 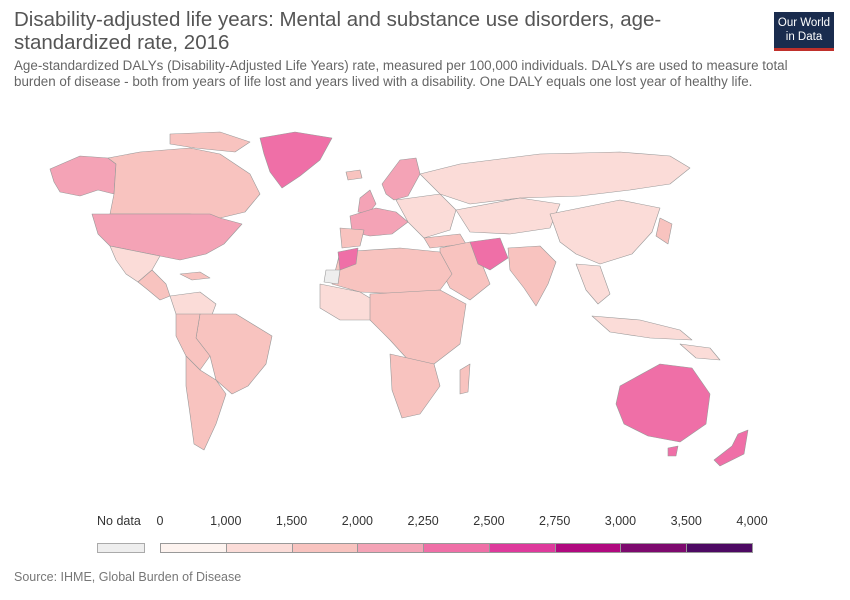 I want to click on region-australia, so click(x=663, y=403).